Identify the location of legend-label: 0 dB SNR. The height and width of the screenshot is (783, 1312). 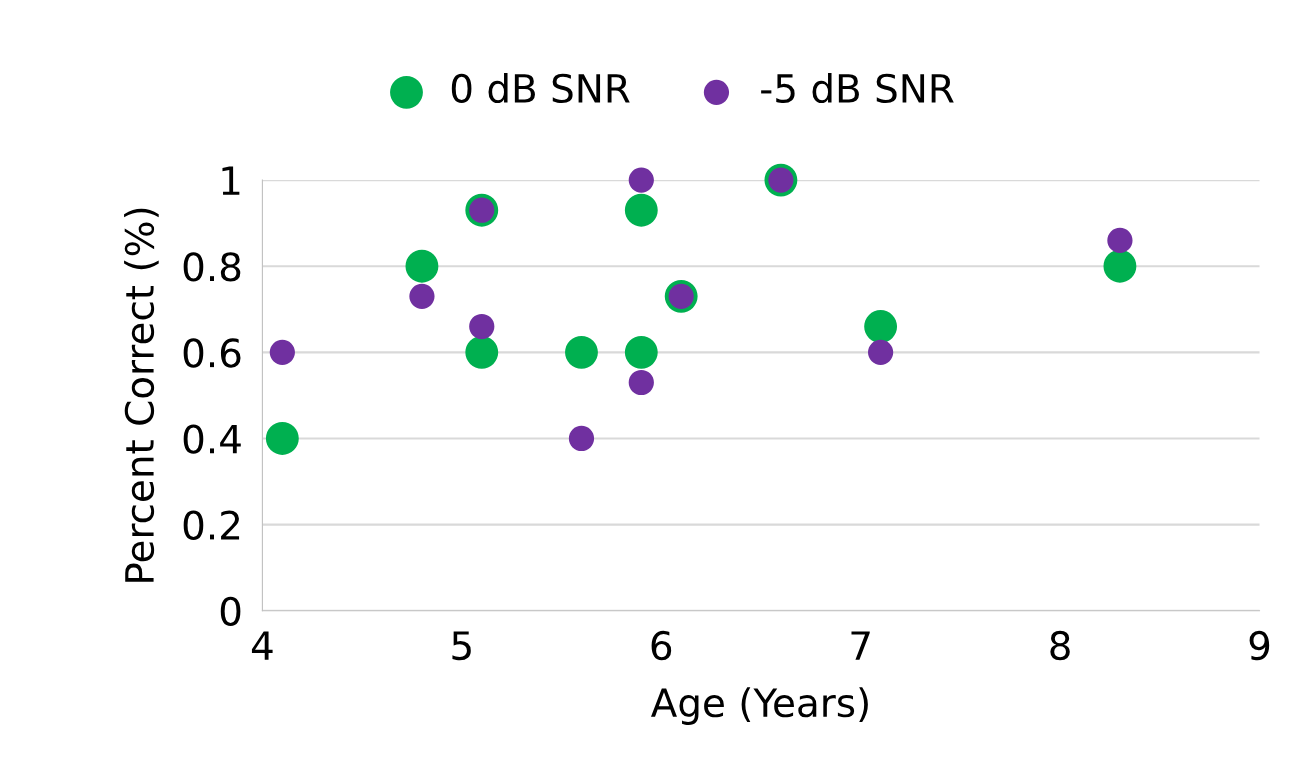
(540, 88).